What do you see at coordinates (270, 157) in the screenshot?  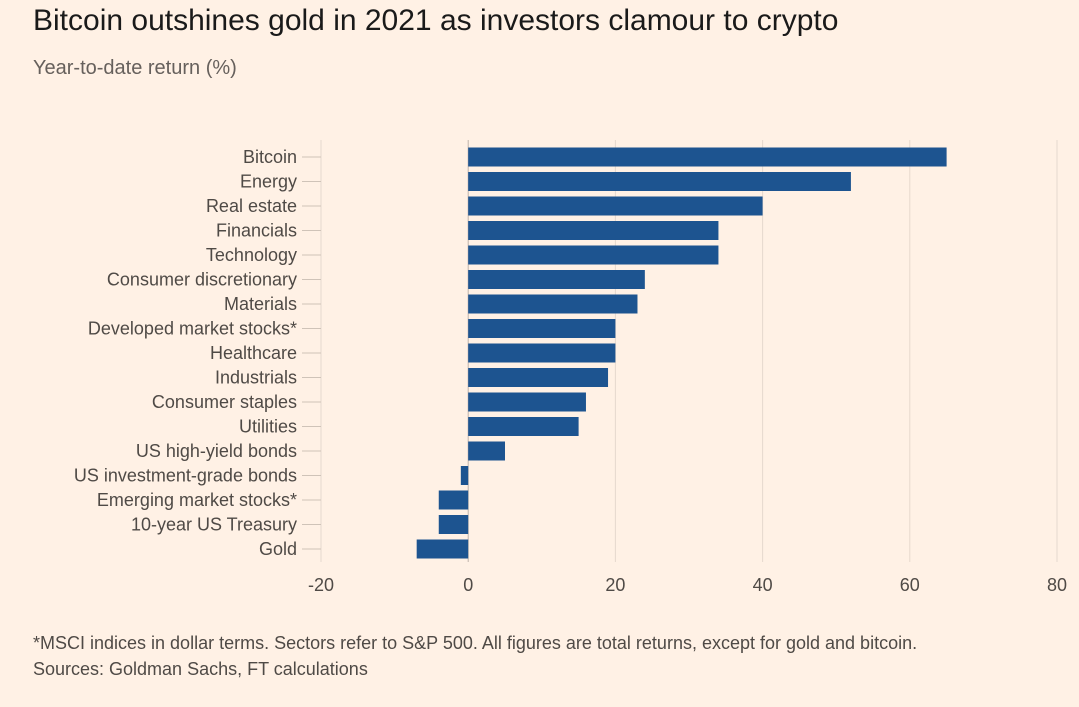 I see `category-label: Bitcoin` at bounding box center [270, 157].